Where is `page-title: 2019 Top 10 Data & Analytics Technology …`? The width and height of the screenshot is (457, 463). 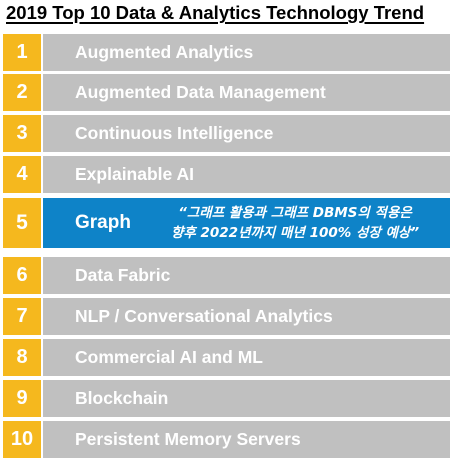 page-title: 2019 Top 10 Data & Analytics Technology … is located at coordinates (215, 12).